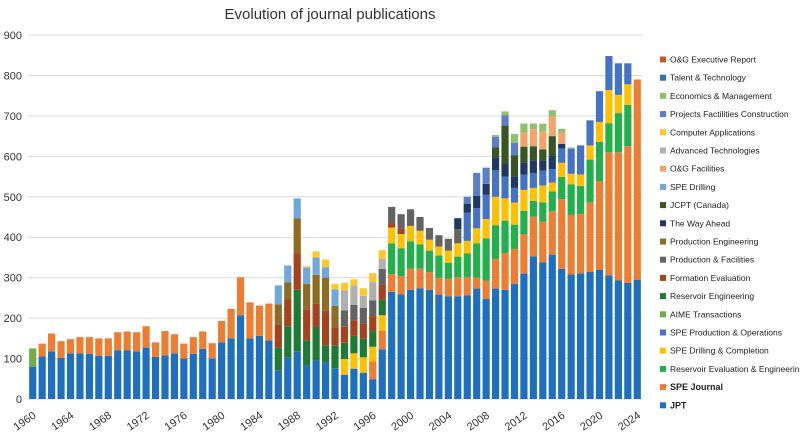 The height and width of the screenshot is (441, 800). I want to click on bar-segment-o-g-facilities-2013, so click(533, 138).